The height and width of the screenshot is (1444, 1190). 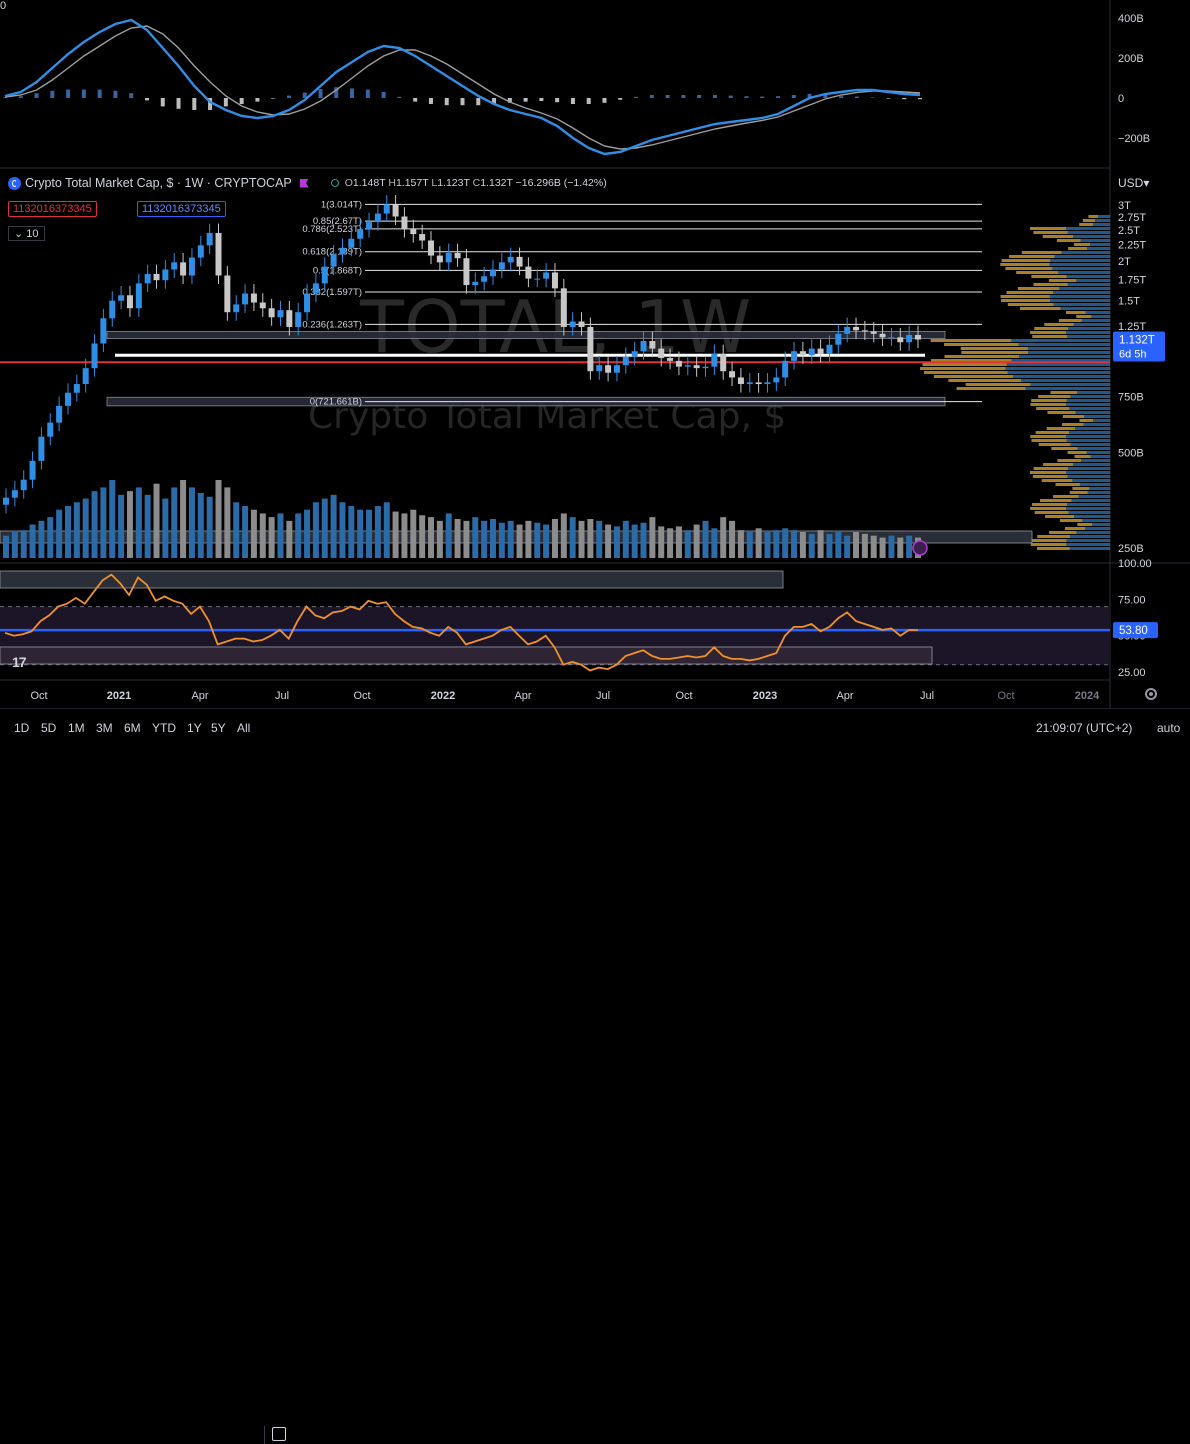 I want to click on timeframe-5y: 5Y, so click(x=218, y=728).